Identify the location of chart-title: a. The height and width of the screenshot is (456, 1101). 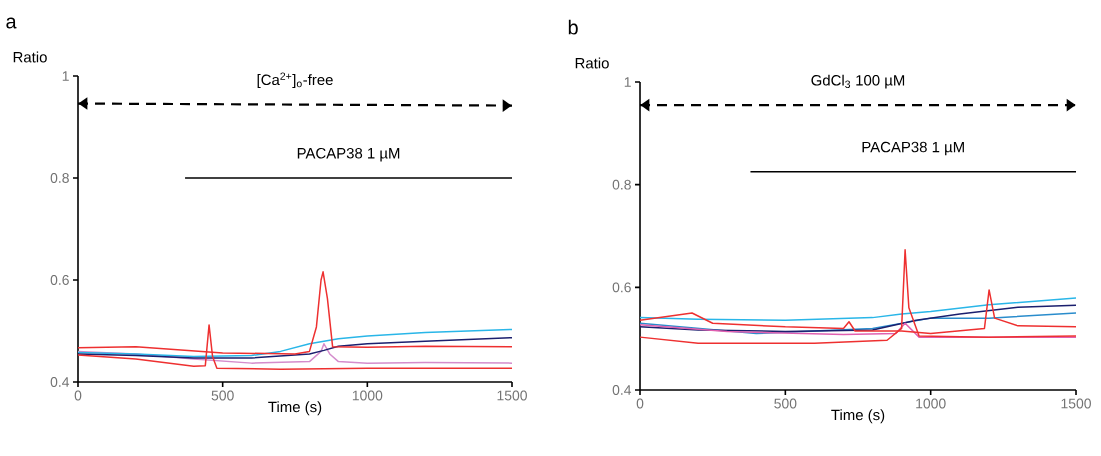
(11, 23).